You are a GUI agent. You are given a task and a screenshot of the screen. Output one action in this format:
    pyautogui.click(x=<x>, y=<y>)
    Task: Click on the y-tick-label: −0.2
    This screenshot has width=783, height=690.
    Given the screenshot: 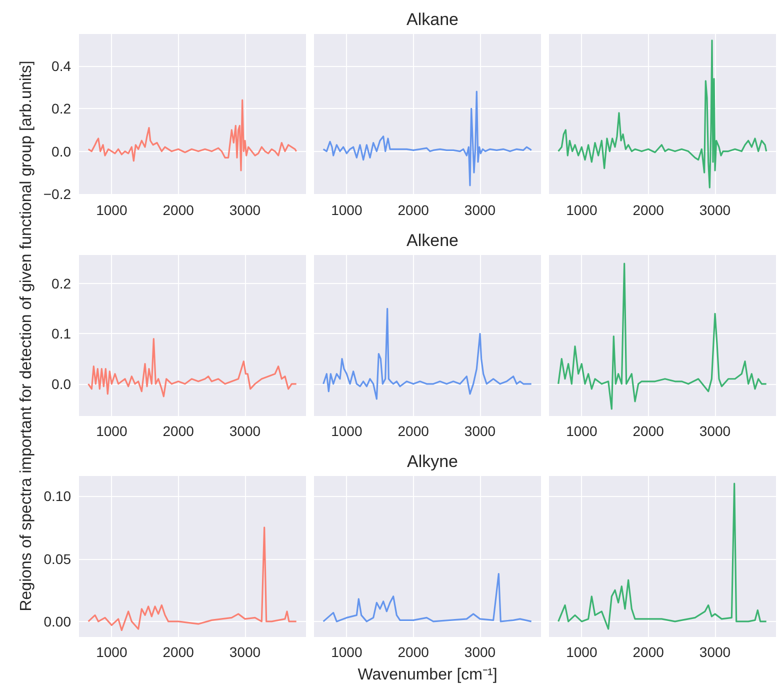 What is the action you would take?
    pyautogui.click(x=57, y=194)
    